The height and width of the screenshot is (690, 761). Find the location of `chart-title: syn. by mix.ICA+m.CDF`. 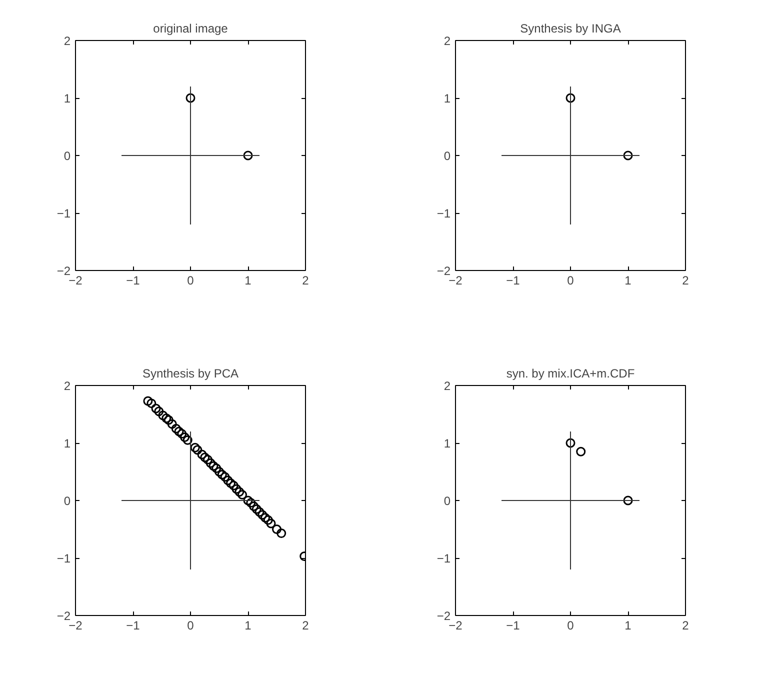

chart-title: syn. by mix.ICA+m.CDF is located at coordinates (570, 373).